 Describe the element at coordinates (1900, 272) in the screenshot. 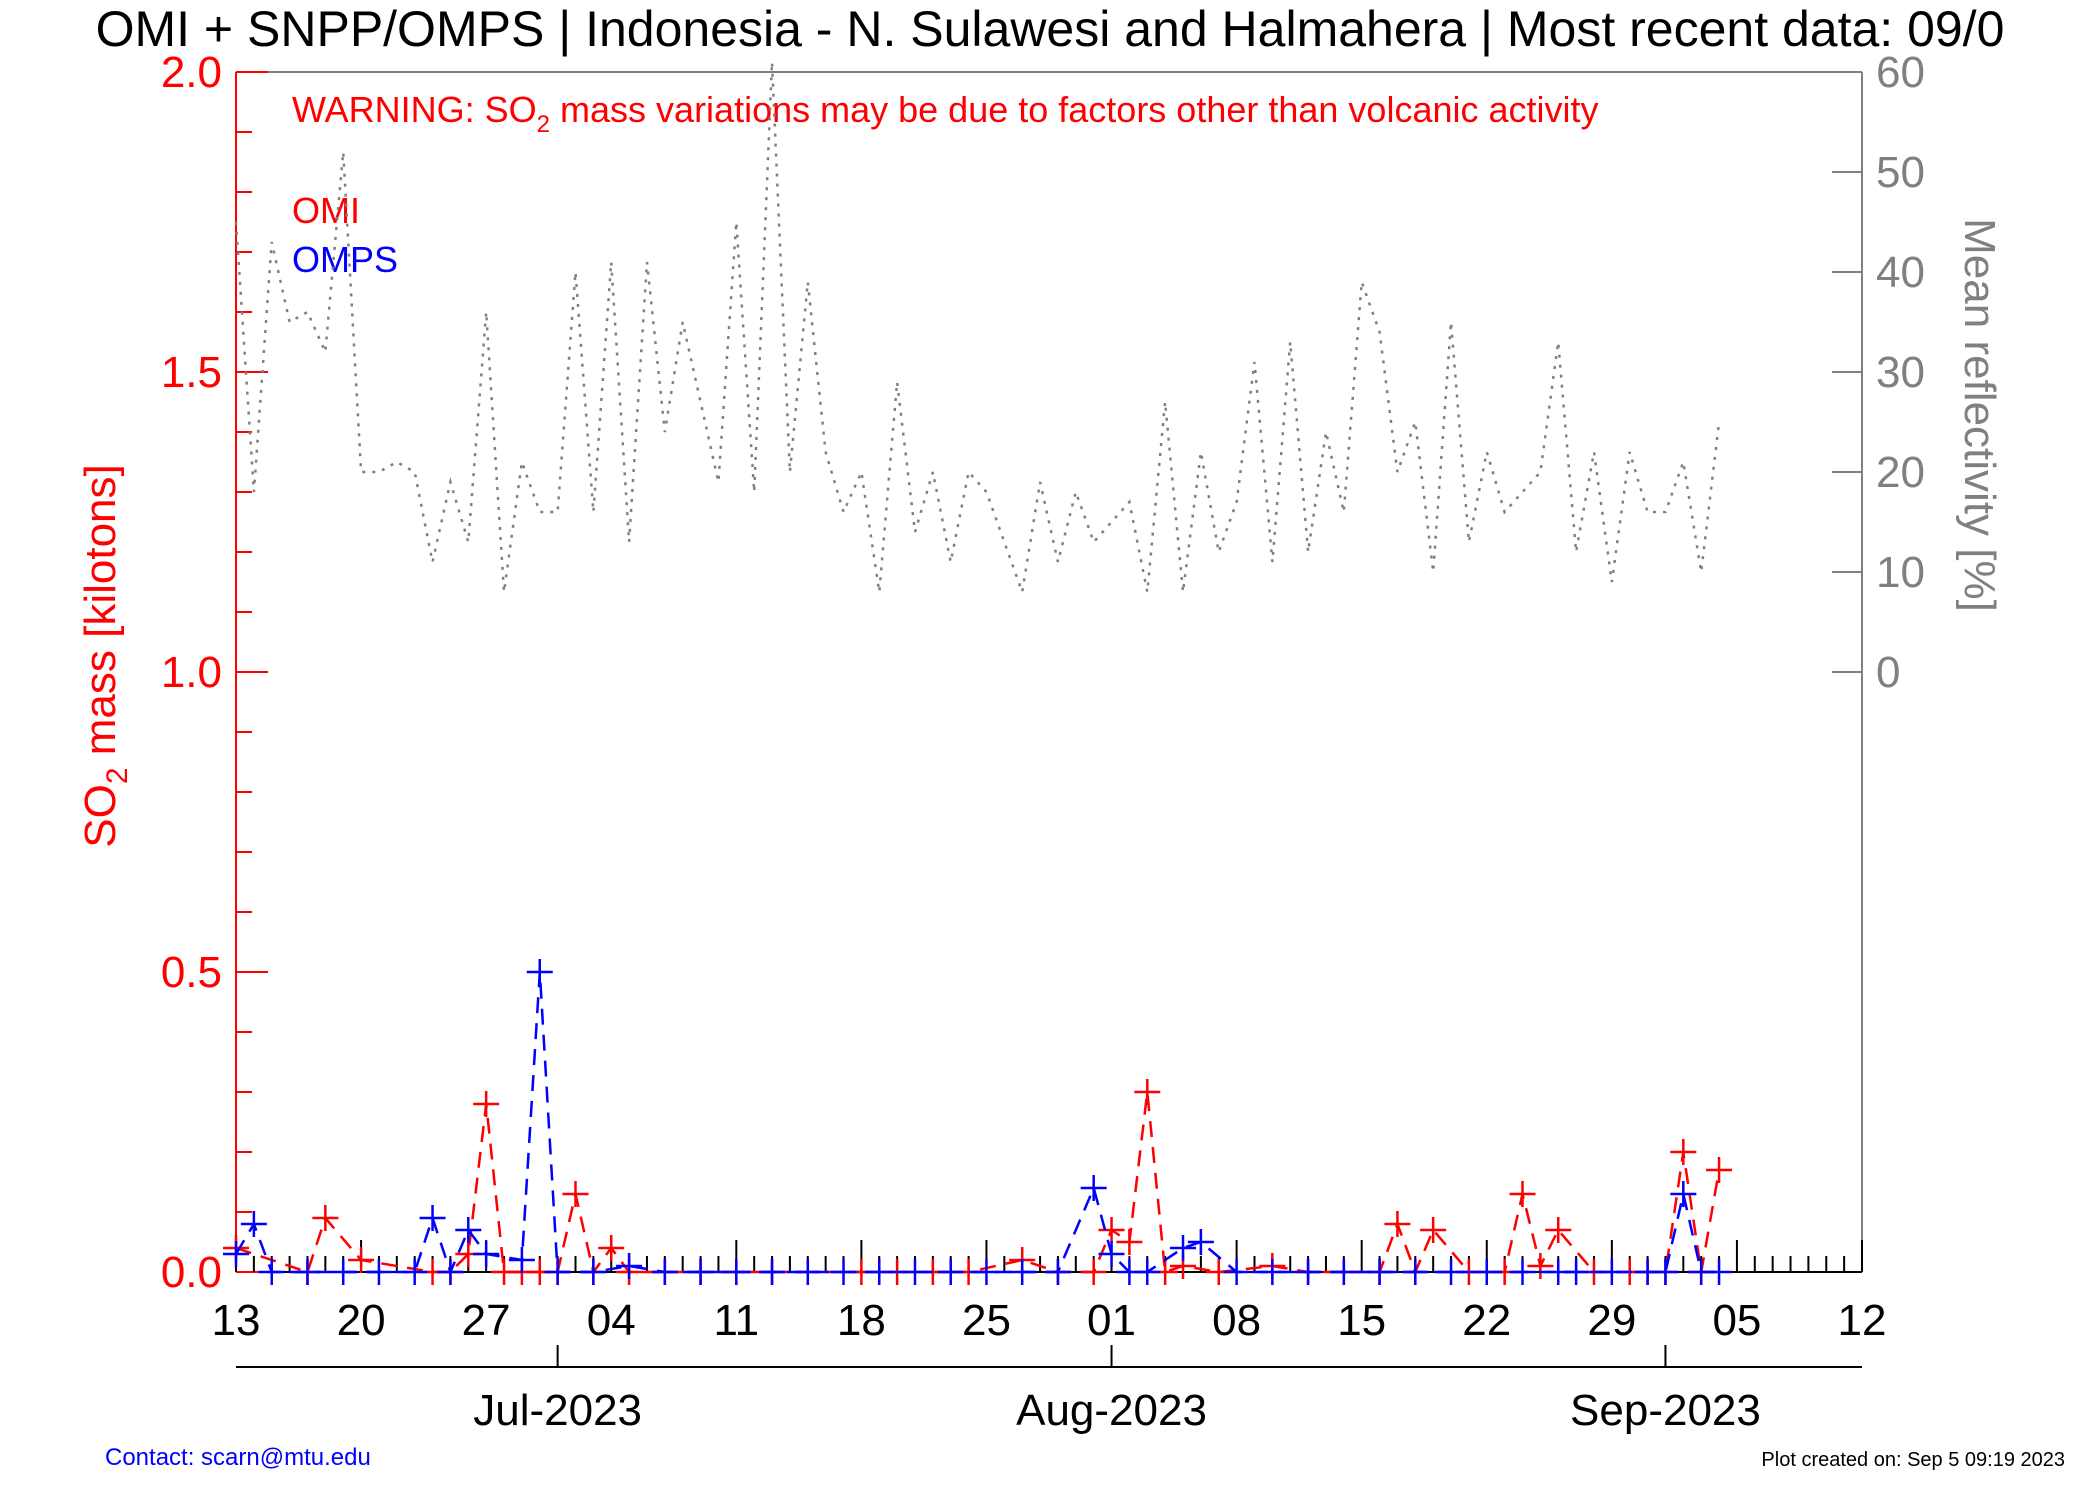

I see `y2-tick-label: 40` at that location.